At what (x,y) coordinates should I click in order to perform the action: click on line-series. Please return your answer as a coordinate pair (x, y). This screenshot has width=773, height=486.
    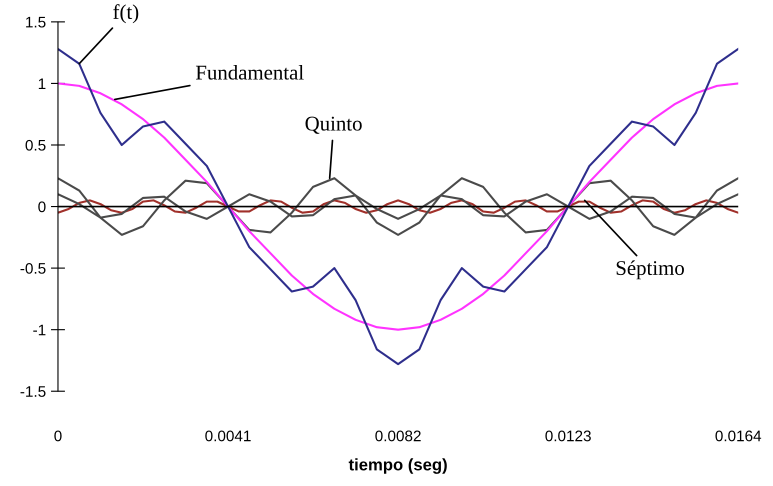
    Looking at the image, I should click on (398, 206).